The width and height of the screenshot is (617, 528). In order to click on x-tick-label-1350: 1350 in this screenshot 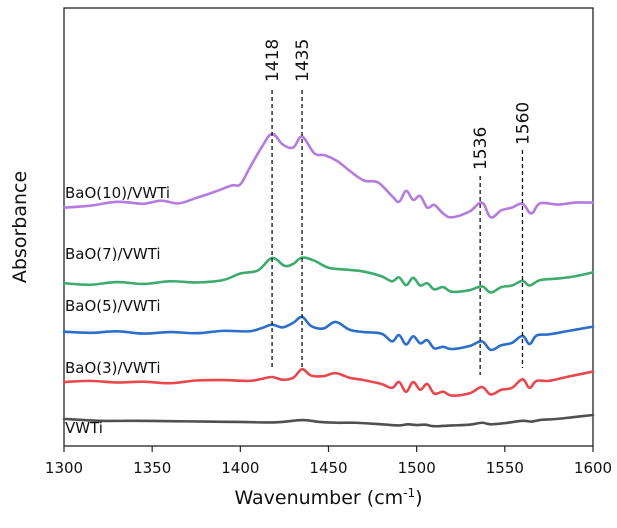, I will do `click(152, 468)`.